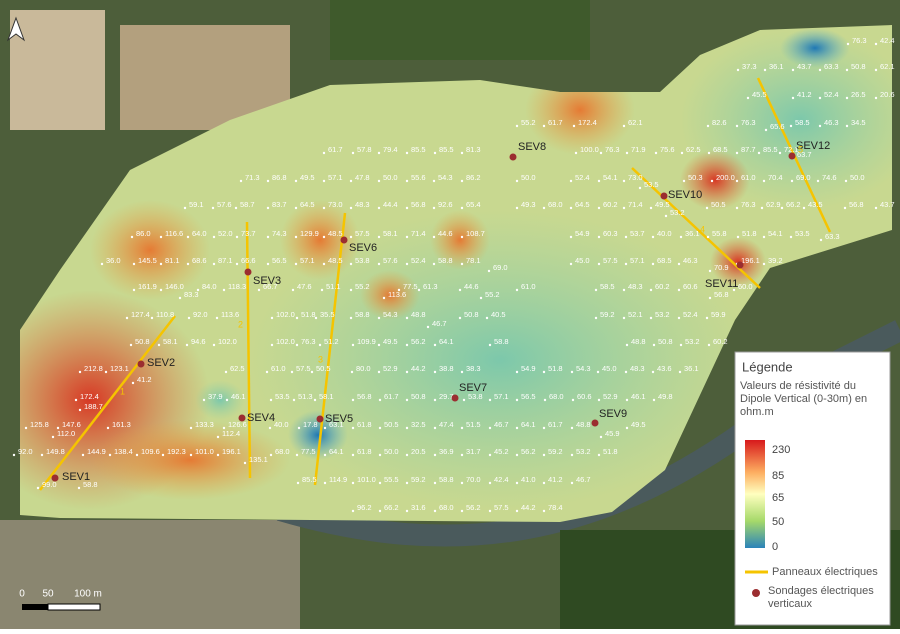  Describe the element at coordinates (471, 314) in the screenshot. I see `resistivity-label: 50.8` at that location.